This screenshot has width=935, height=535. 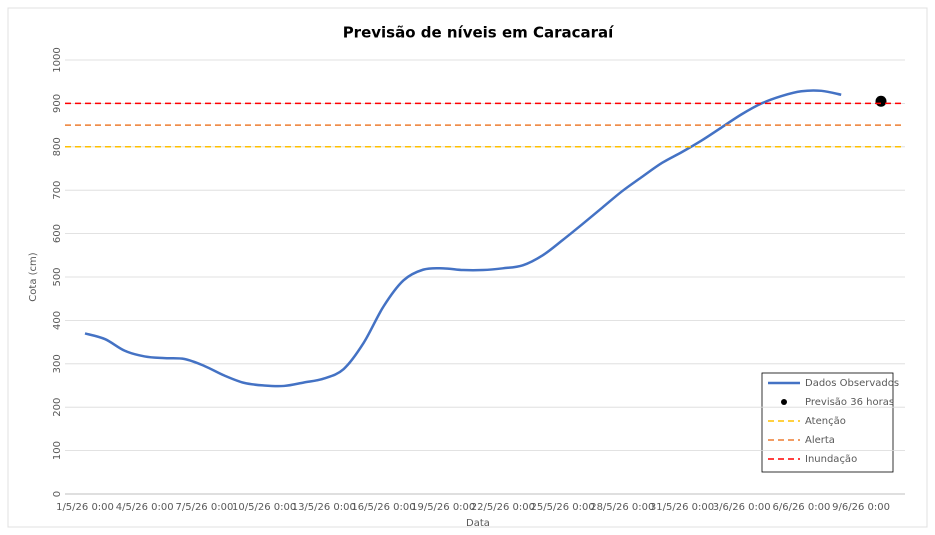 What do you see at coordinates (57, 59) in the screenshot?
I see `y-tick-label: 1000` at bounding box center [57, 59].